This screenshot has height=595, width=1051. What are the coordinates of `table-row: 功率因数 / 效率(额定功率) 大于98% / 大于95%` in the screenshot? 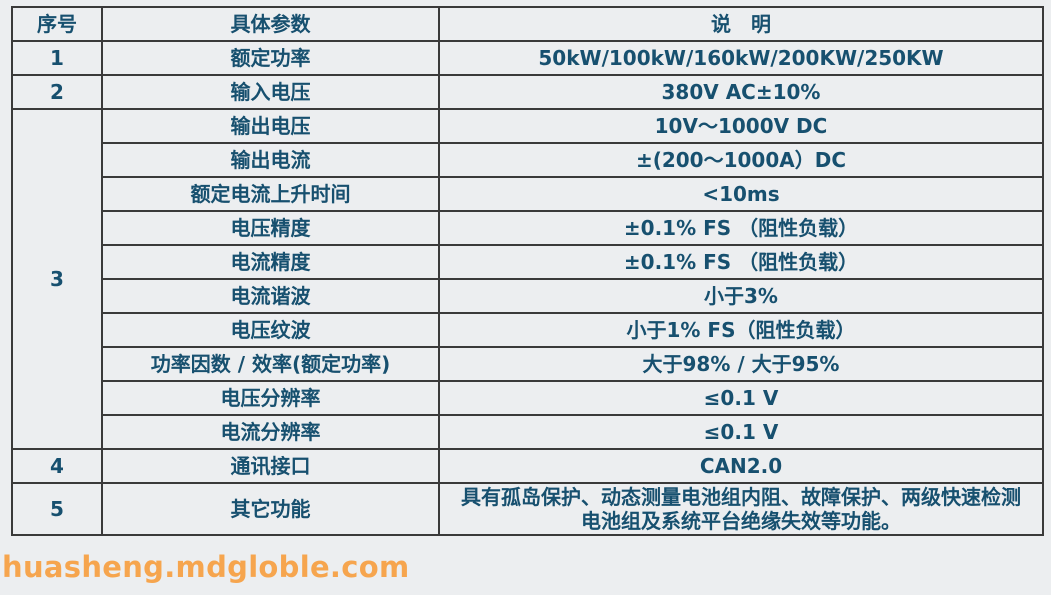 It's located at (528, 364).